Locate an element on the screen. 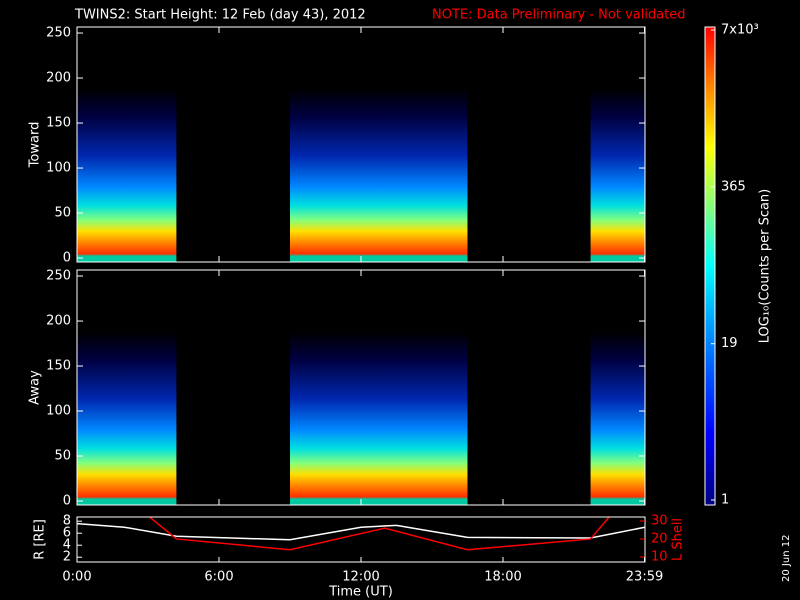  colorbar-tick-label: 19 is located at coordinates (729, 343).